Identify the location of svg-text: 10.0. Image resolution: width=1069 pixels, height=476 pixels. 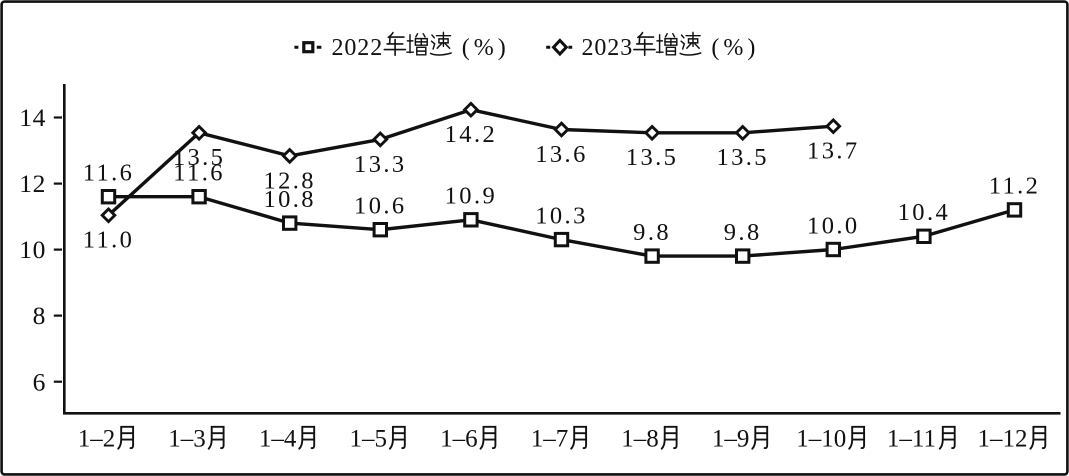
(833, 225).